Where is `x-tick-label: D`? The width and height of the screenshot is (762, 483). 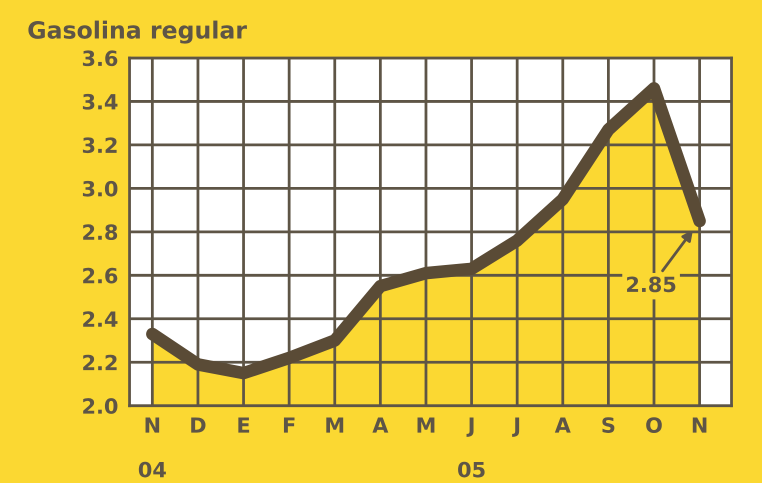 x-tick-label: D is located at coordinates (198, 425).